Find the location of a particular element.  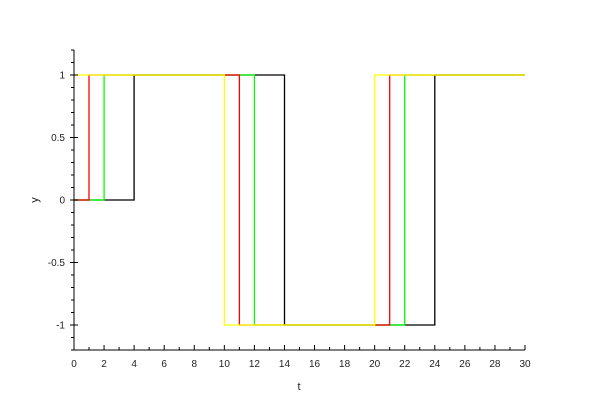

y-tick-label: 0.5 is located at coordinates (58, 138).